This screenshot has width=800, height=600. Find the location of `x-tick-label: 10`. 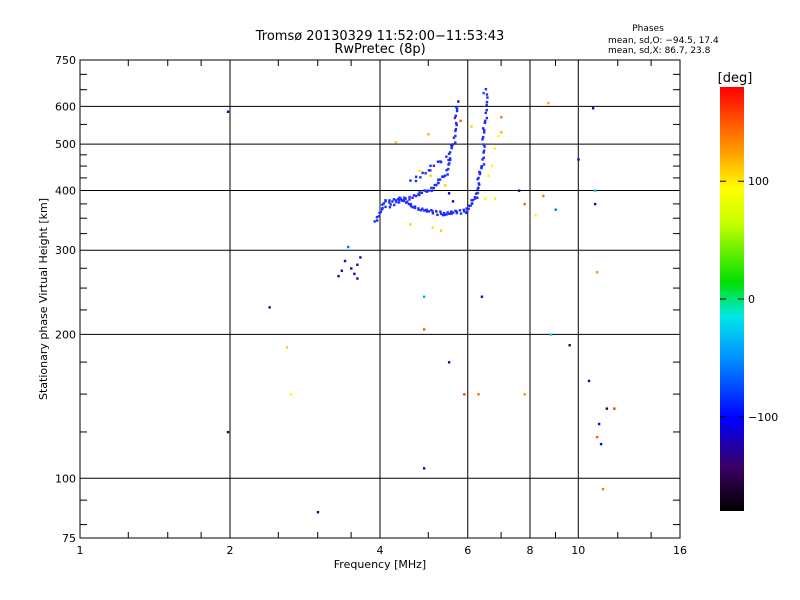

x-tick-label: 10 is located at coordinates (578, 550).